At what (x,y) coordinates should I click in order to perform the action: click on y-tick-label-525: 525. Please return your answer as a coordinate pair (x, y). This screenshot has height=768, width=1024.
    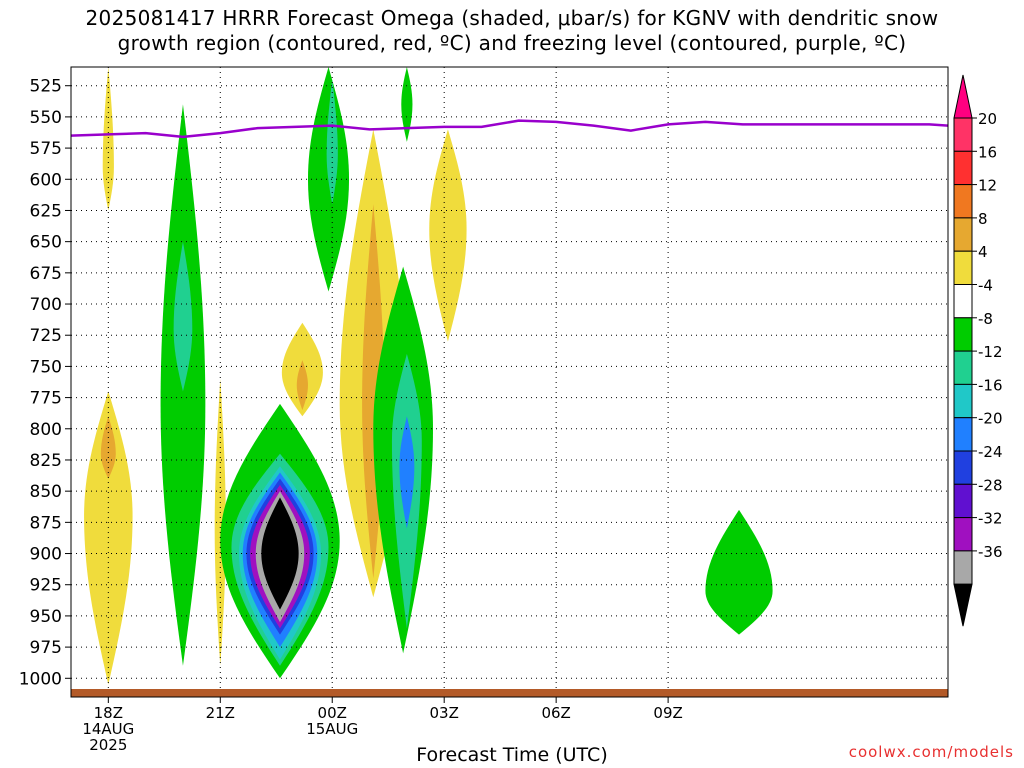
    Looking at the image, I should click on (46, 87).